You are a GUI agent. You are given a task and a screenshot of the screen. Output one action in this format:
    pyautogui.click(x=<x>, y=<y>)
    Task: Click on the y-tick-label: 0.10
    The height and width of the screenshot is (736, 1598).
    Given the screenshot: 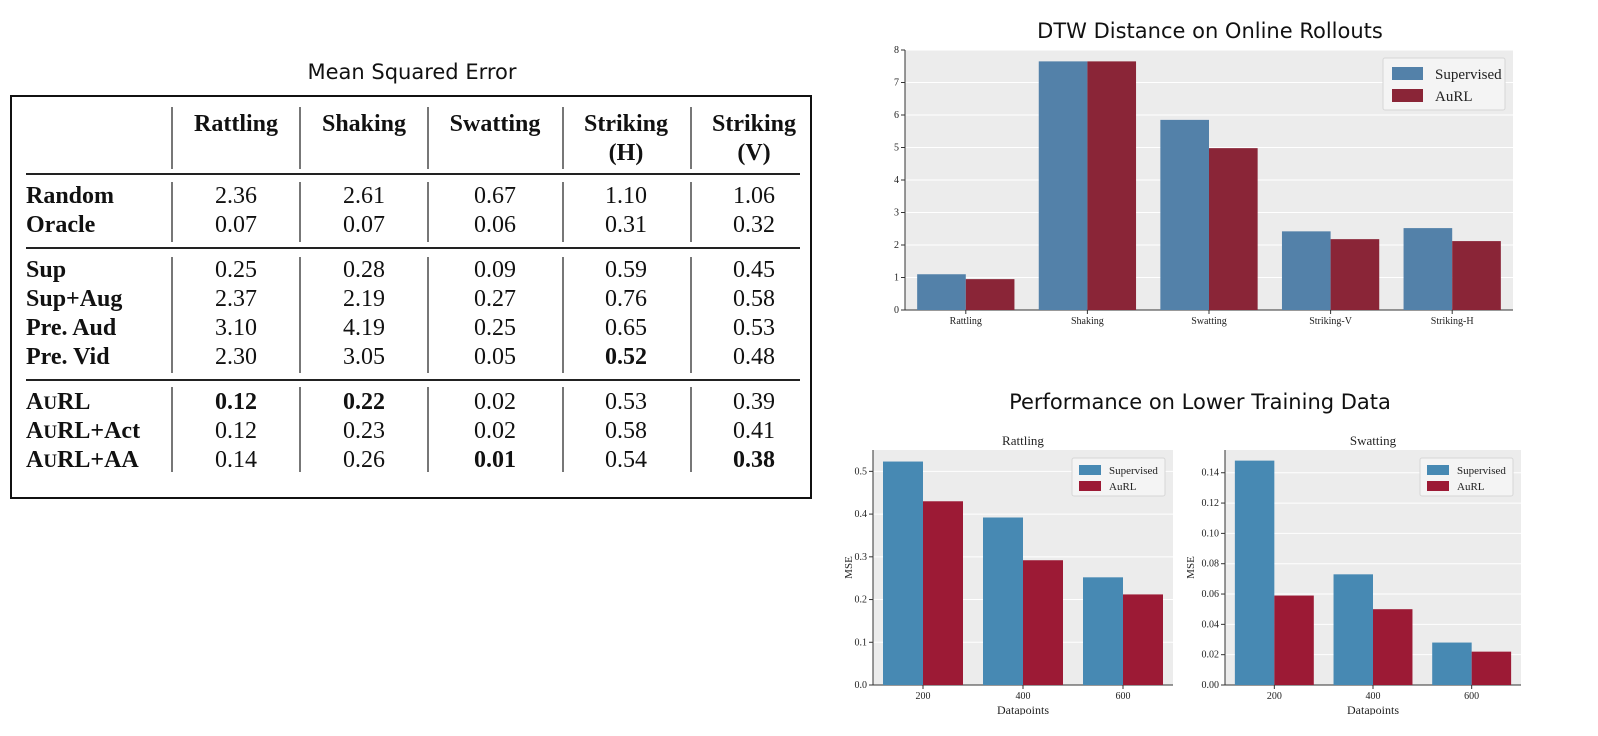 What is the action you would take?
    pyautogui.click(x=1211, y=533)
    